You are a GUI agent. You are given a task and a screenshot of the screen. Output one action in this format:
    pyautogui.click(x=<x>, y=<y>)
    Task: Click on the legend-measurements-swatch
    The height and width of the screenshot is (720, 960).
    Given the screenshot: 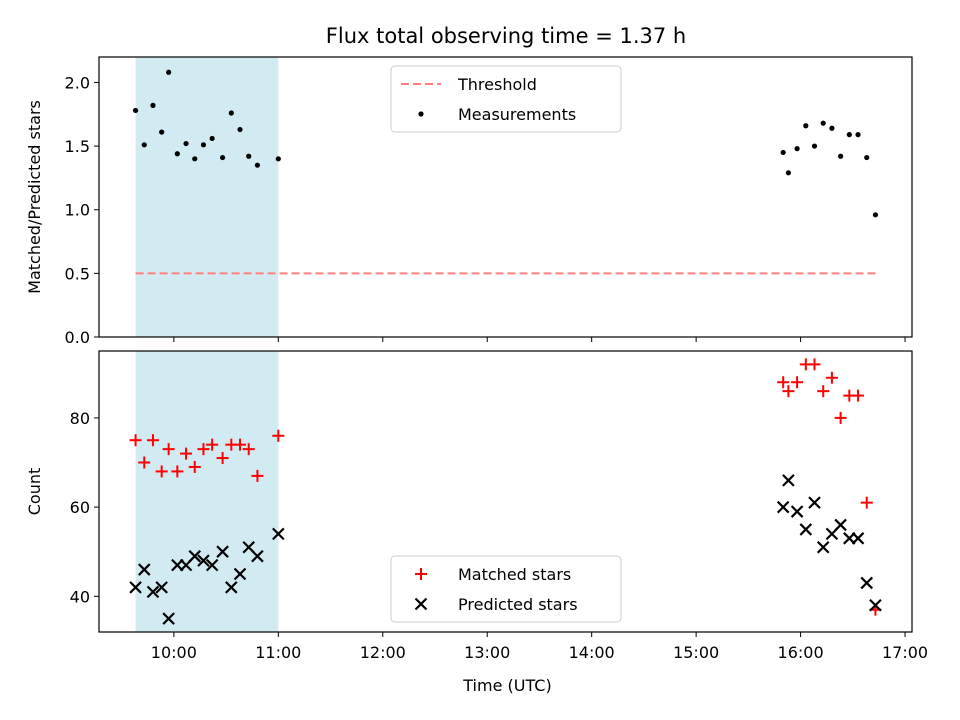 What is the action you would take?
    pyautogui.click(x=421, y=114)
    